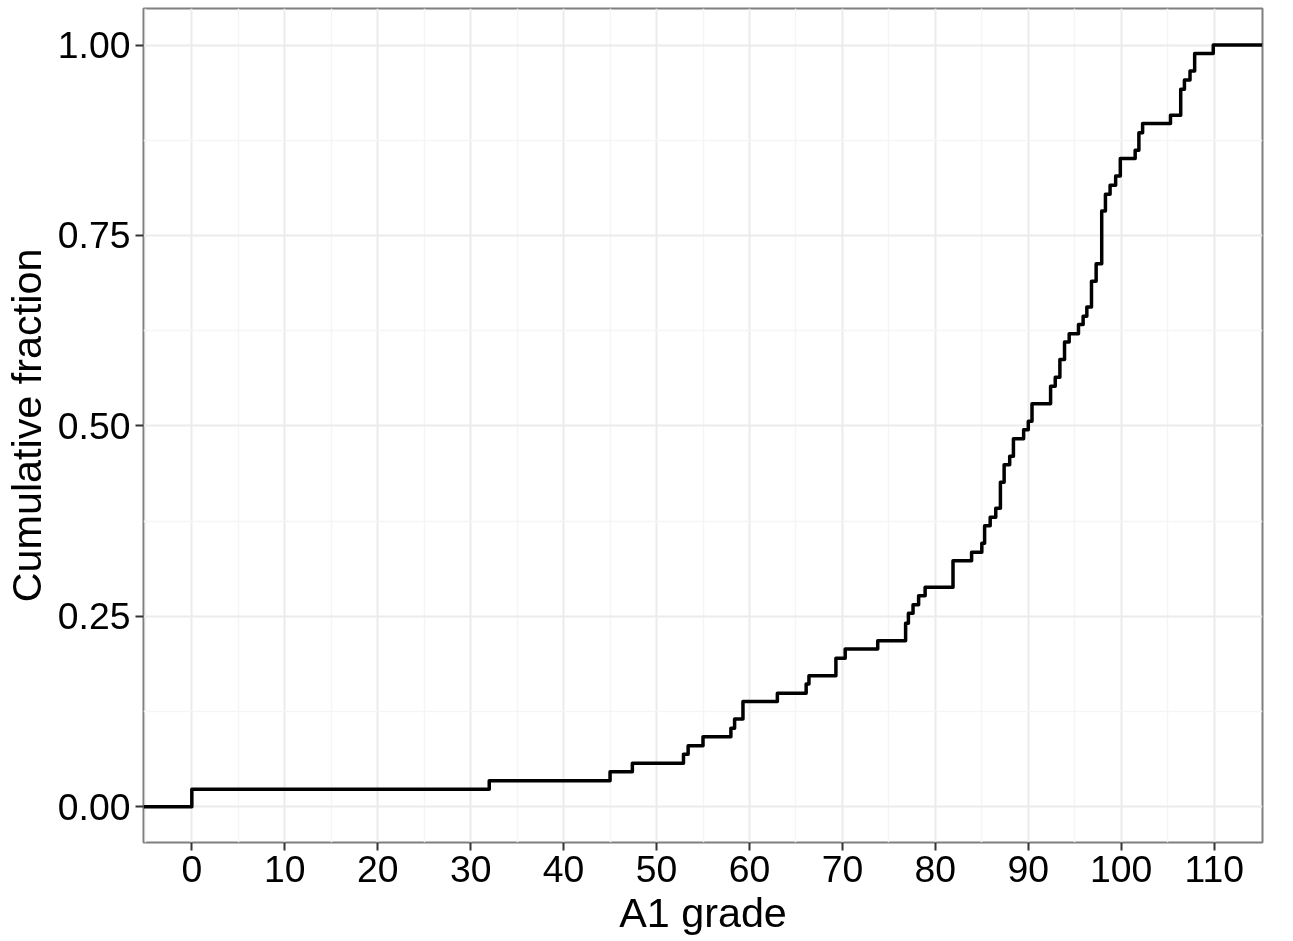 This screenshot has width=1293, height=941. Describe the element at coordinates (94, 235) in the screenshot. I see `y-tick-label: 0.75` at that location.